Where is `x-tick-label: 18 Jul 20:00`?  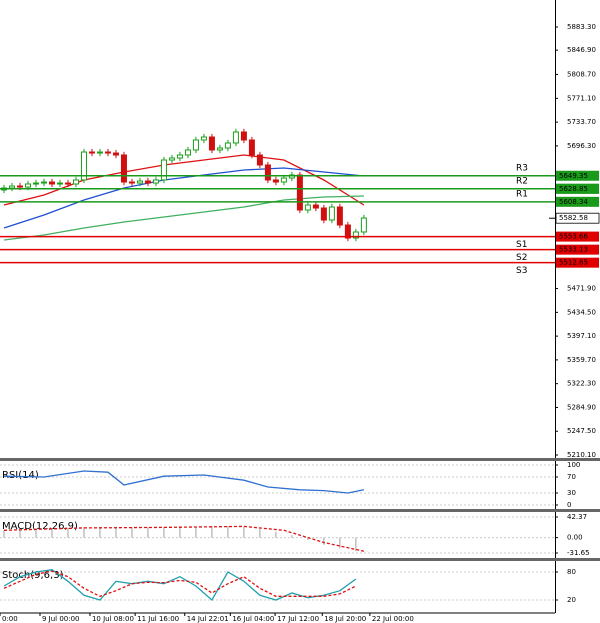 x-tick-label: 18 Jul 20:00 is located at coordinates (345, 619).